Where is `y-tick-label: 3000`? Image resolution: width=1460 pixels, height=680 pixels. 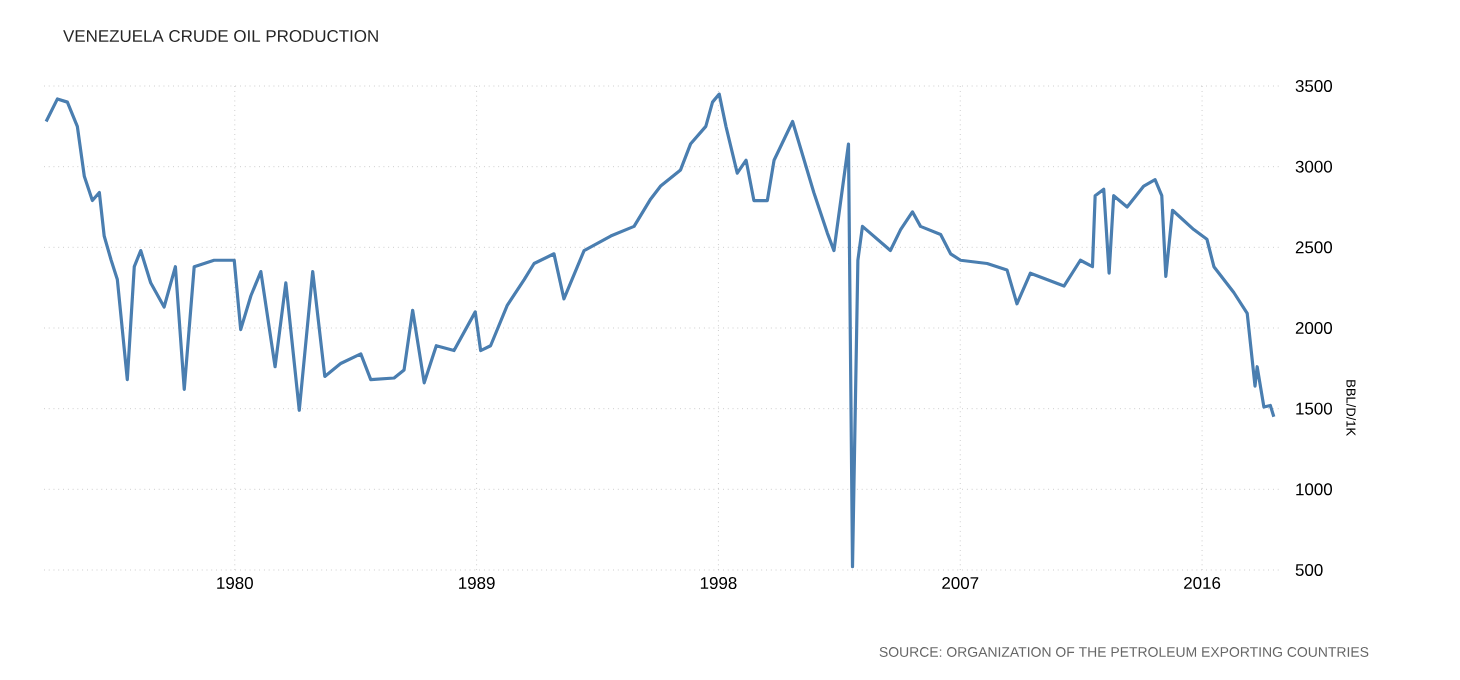
y-tick-label: 3000 is located at coordinates (1314, 166).